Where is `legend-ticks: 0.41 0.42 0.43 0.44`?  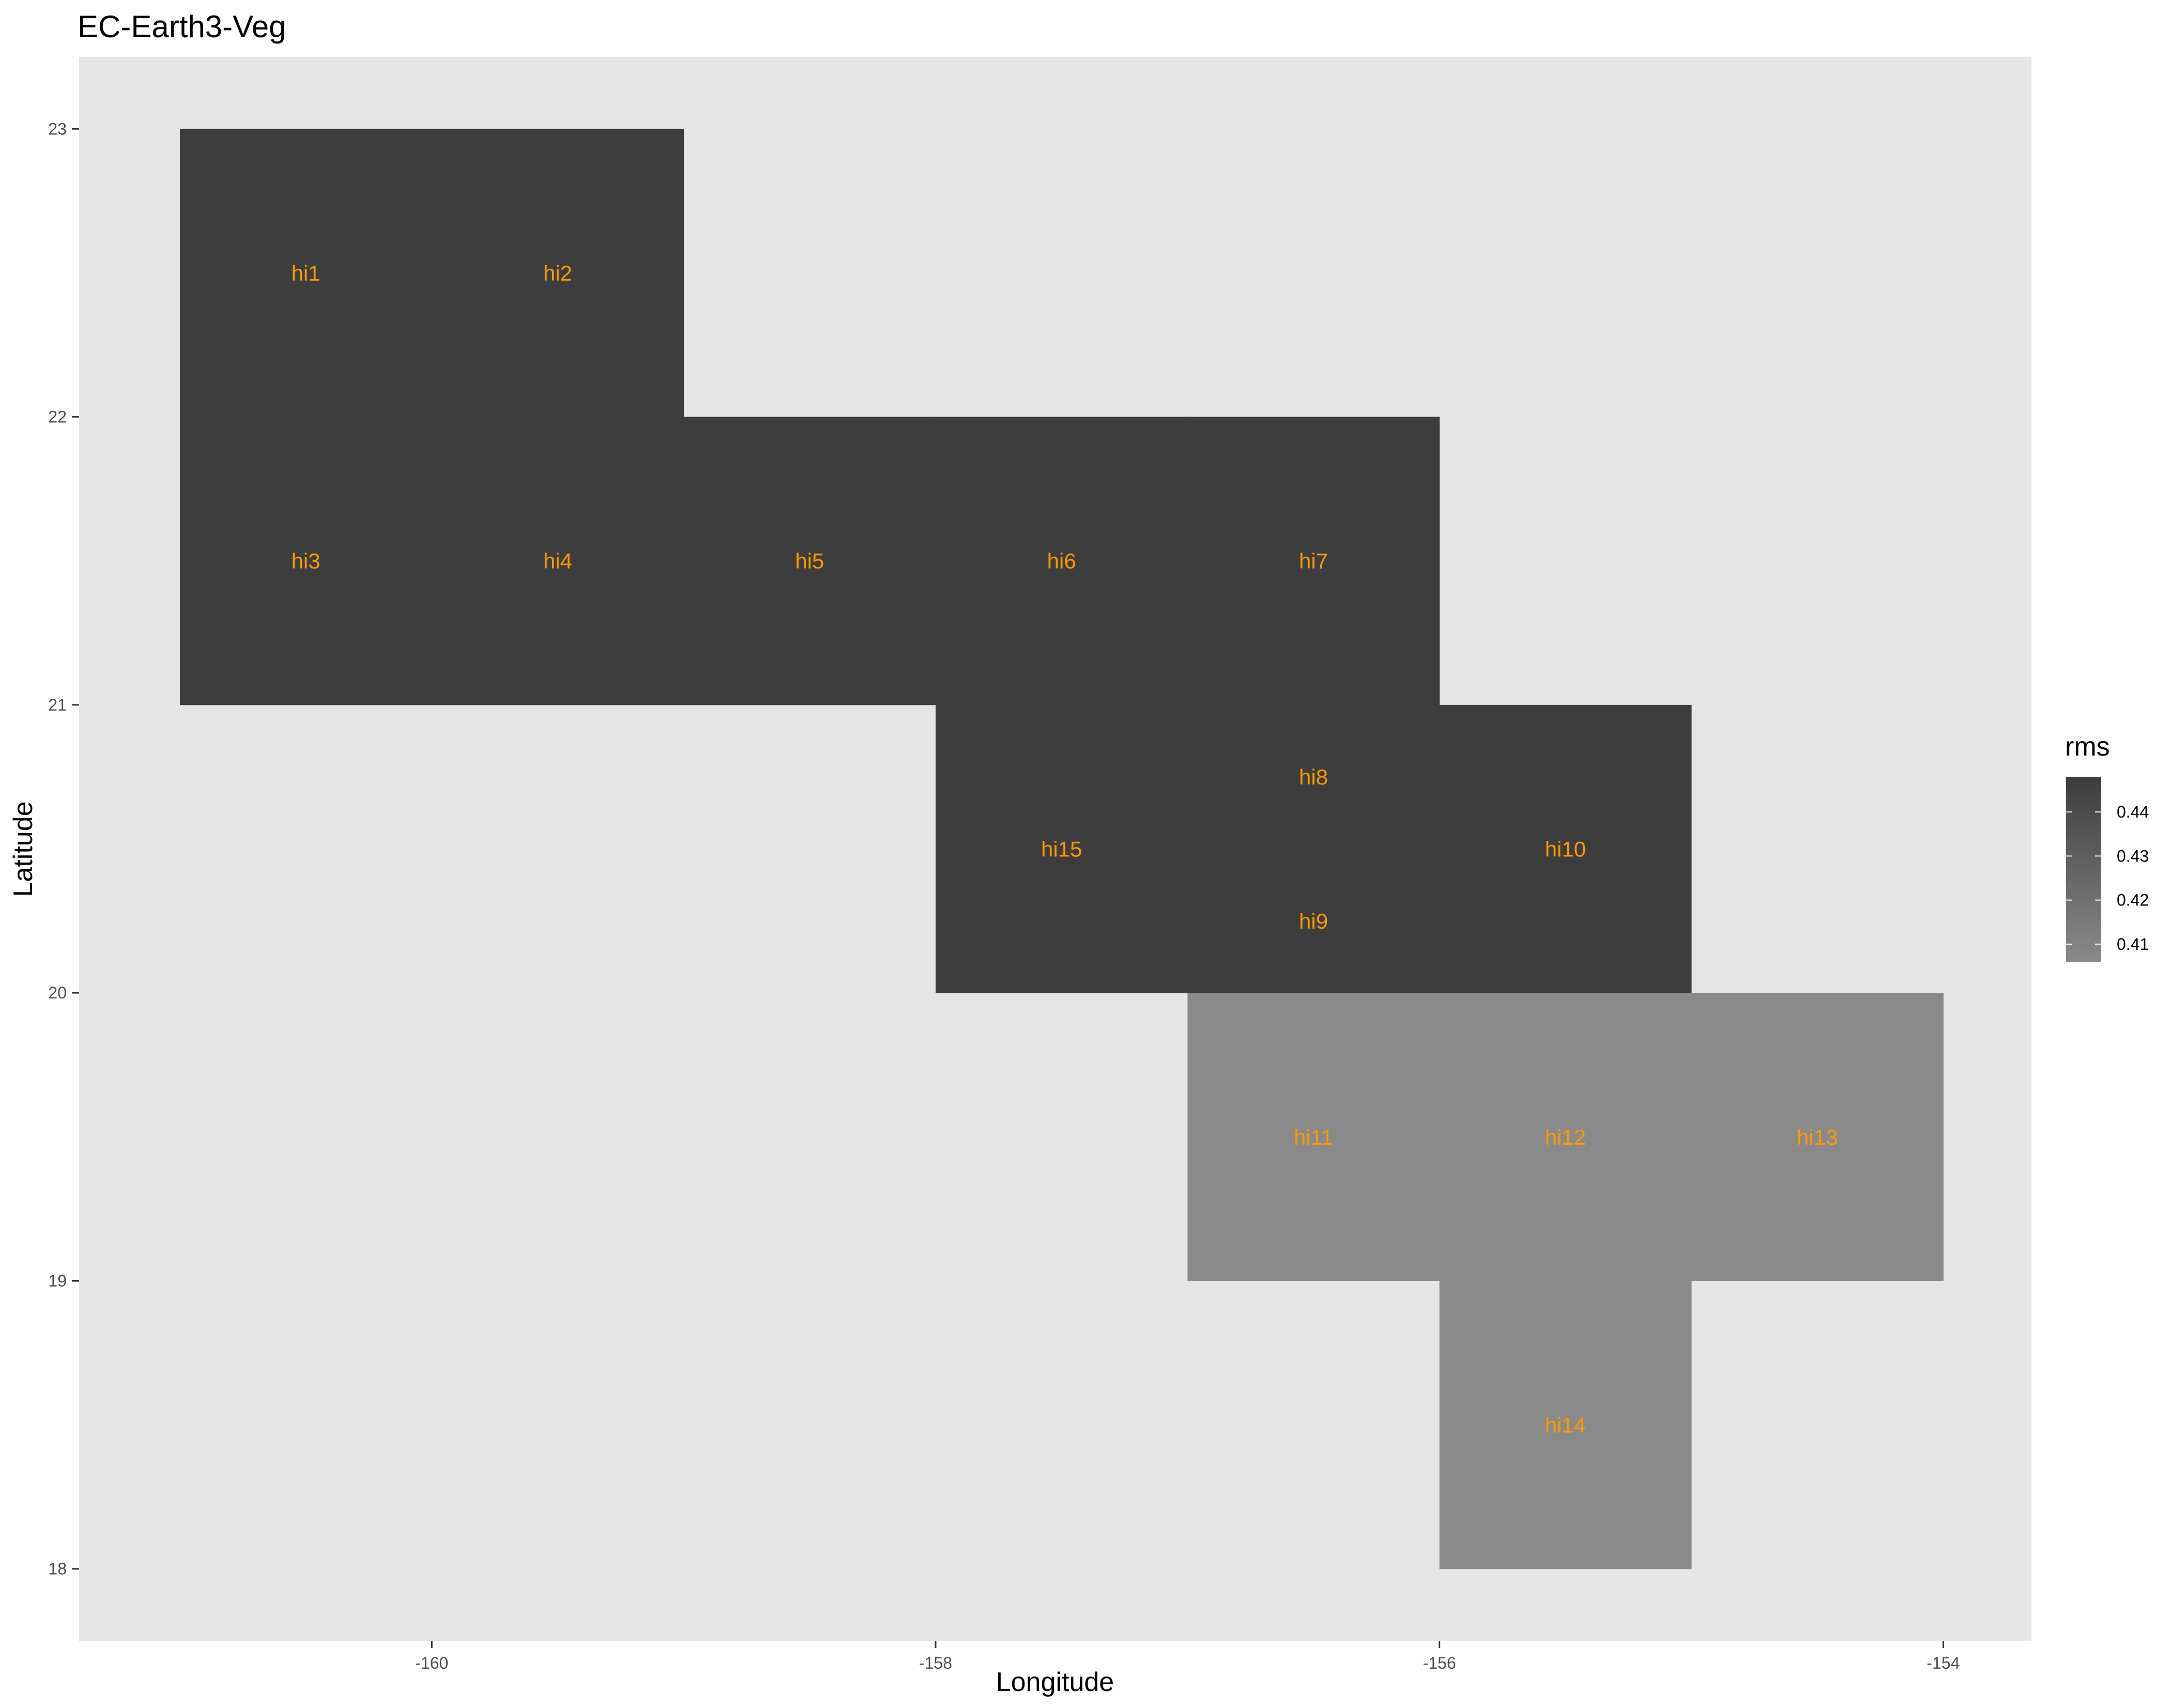
legend-ticks: 0.41 0.42 0.43 0.44 is located at coordinates (2107, 878).